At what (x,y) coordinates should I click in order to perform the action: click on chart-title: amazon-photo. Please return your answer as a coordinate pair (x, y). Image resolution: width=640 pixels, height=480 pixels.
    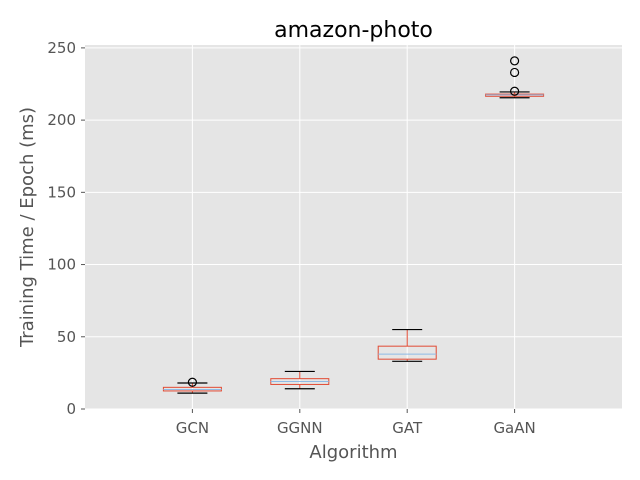
    Looking at the image, I should click on (353, 30).